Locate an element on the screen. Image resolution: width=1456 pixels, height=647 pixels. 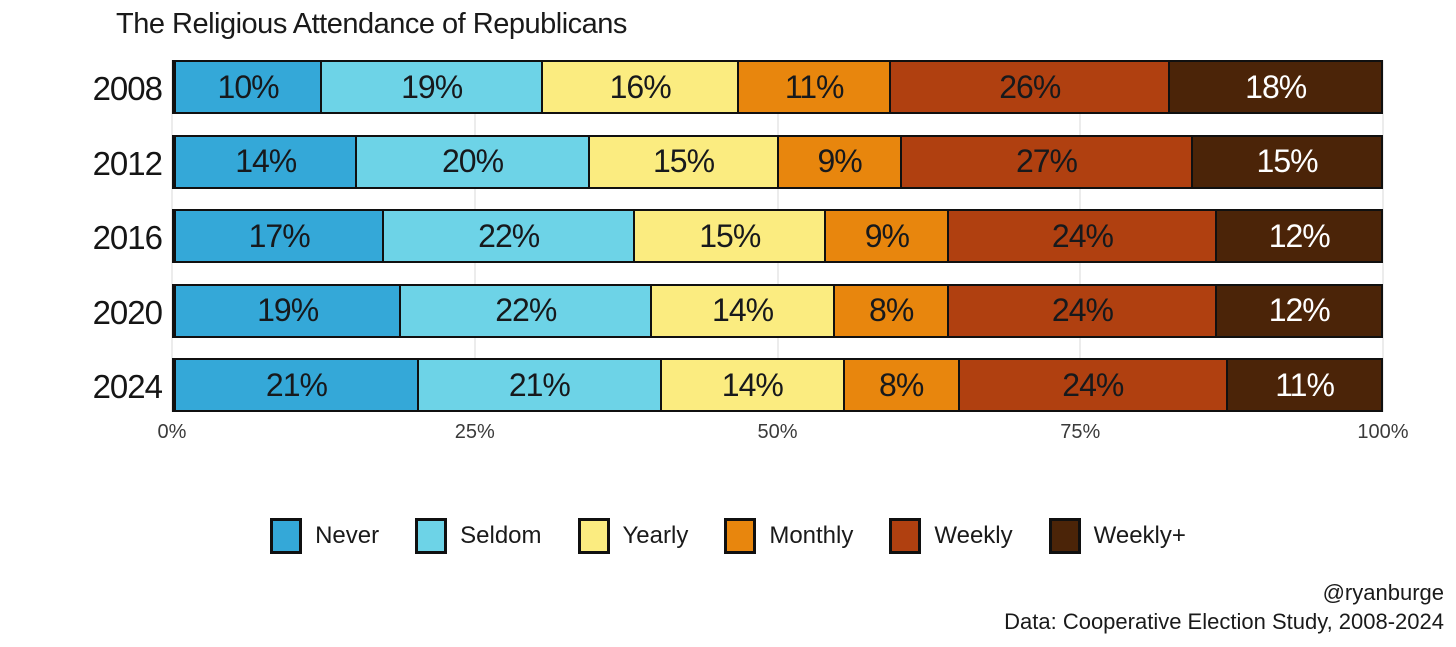
bar-segment: 17% is located at coordinates (278, 236).